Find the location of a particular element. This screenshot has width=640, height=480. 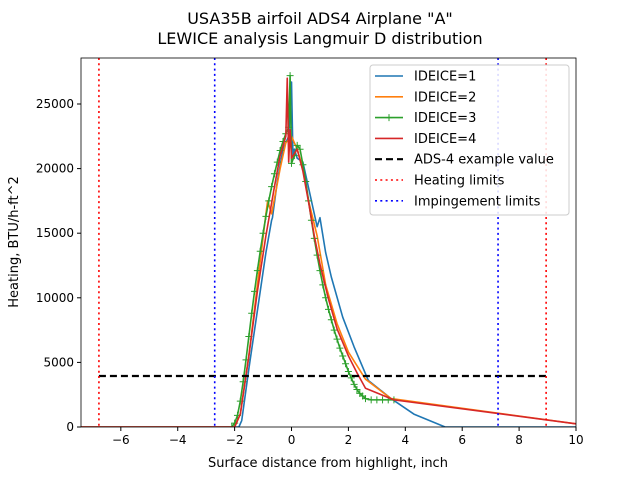

legend-label-3: IDEICE=4 is located at coordinates (445, 139).